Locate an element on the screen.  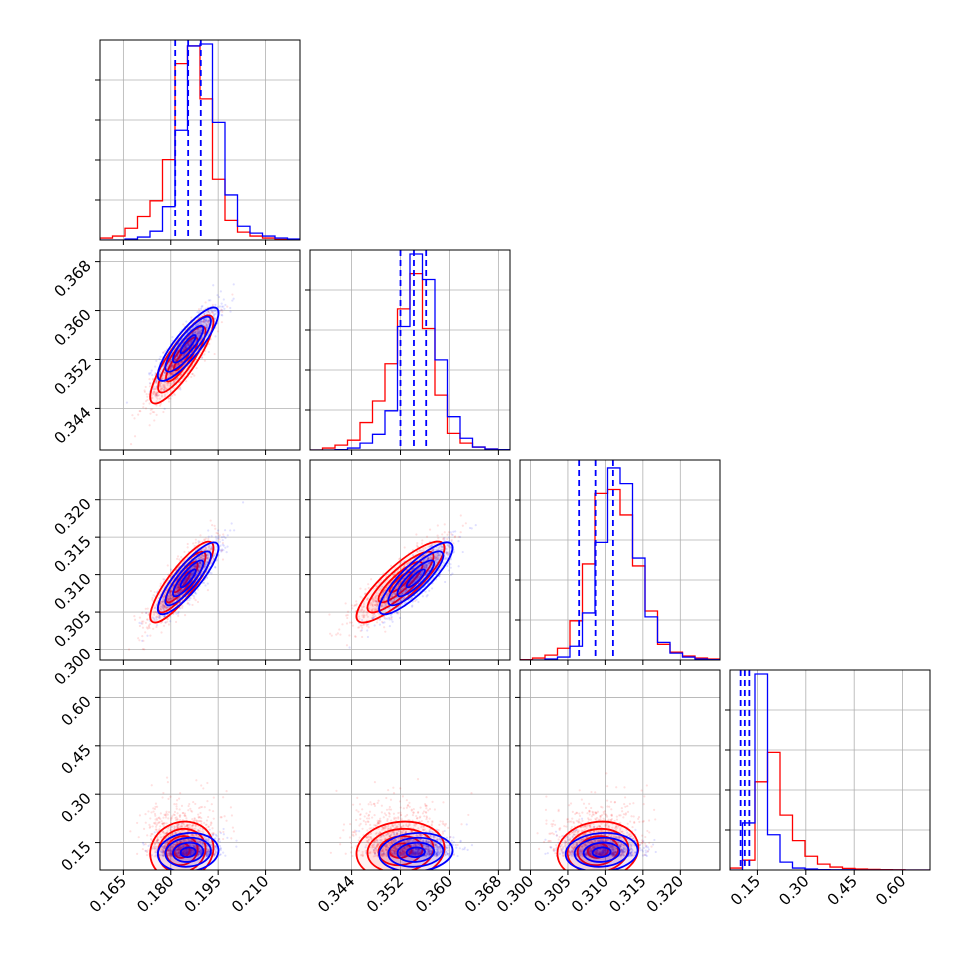
panel-3-3: 0.15 0.30 0.45 0.60 is located at coordinates (828, 789).